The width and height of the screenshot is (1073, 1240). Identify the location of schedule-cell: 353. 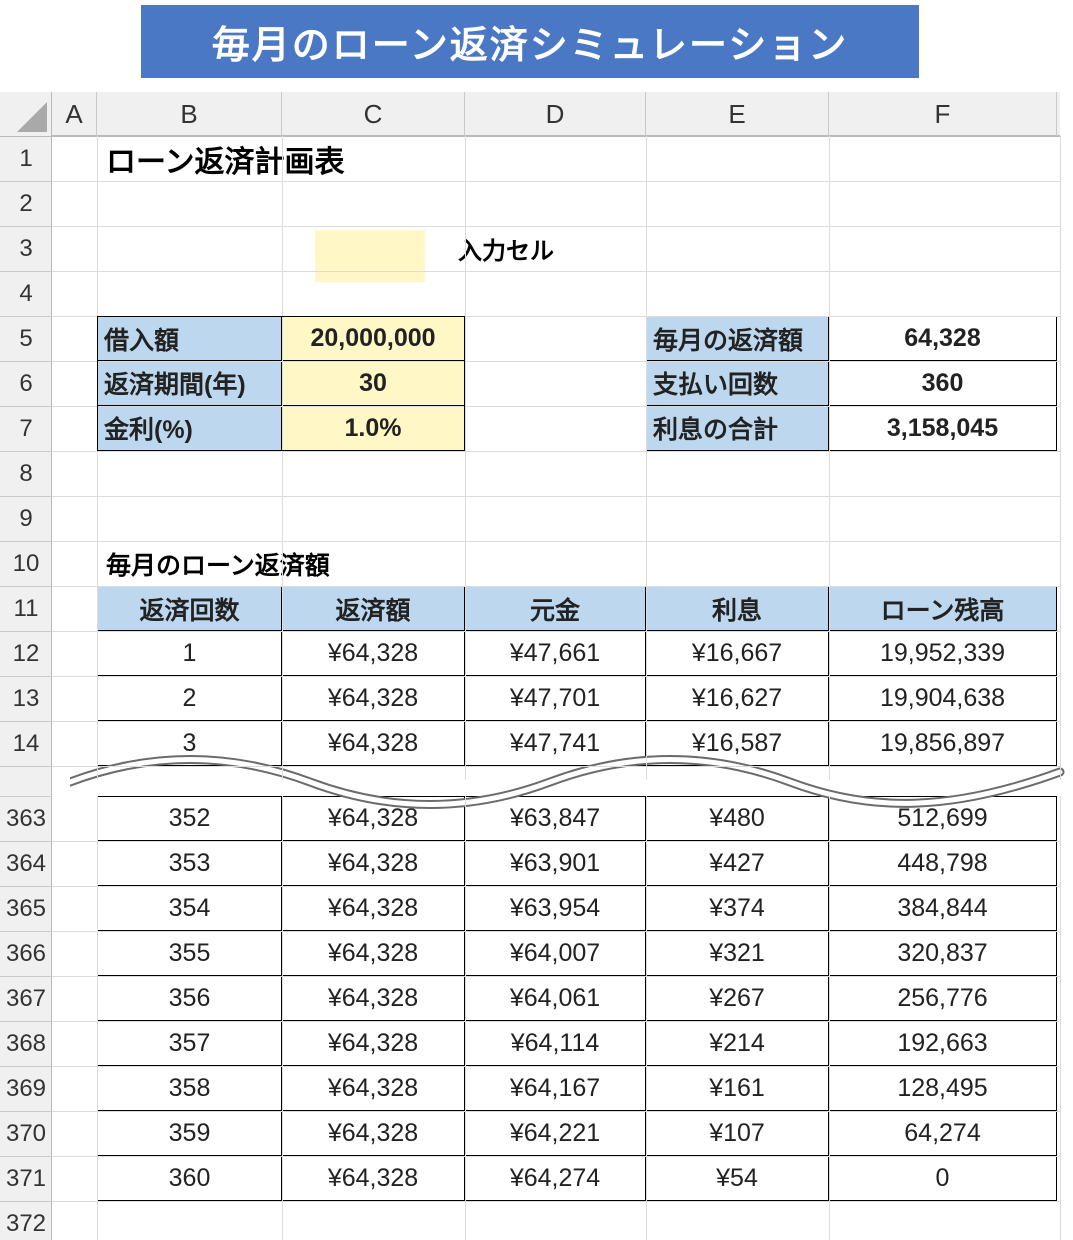
(189, 863).